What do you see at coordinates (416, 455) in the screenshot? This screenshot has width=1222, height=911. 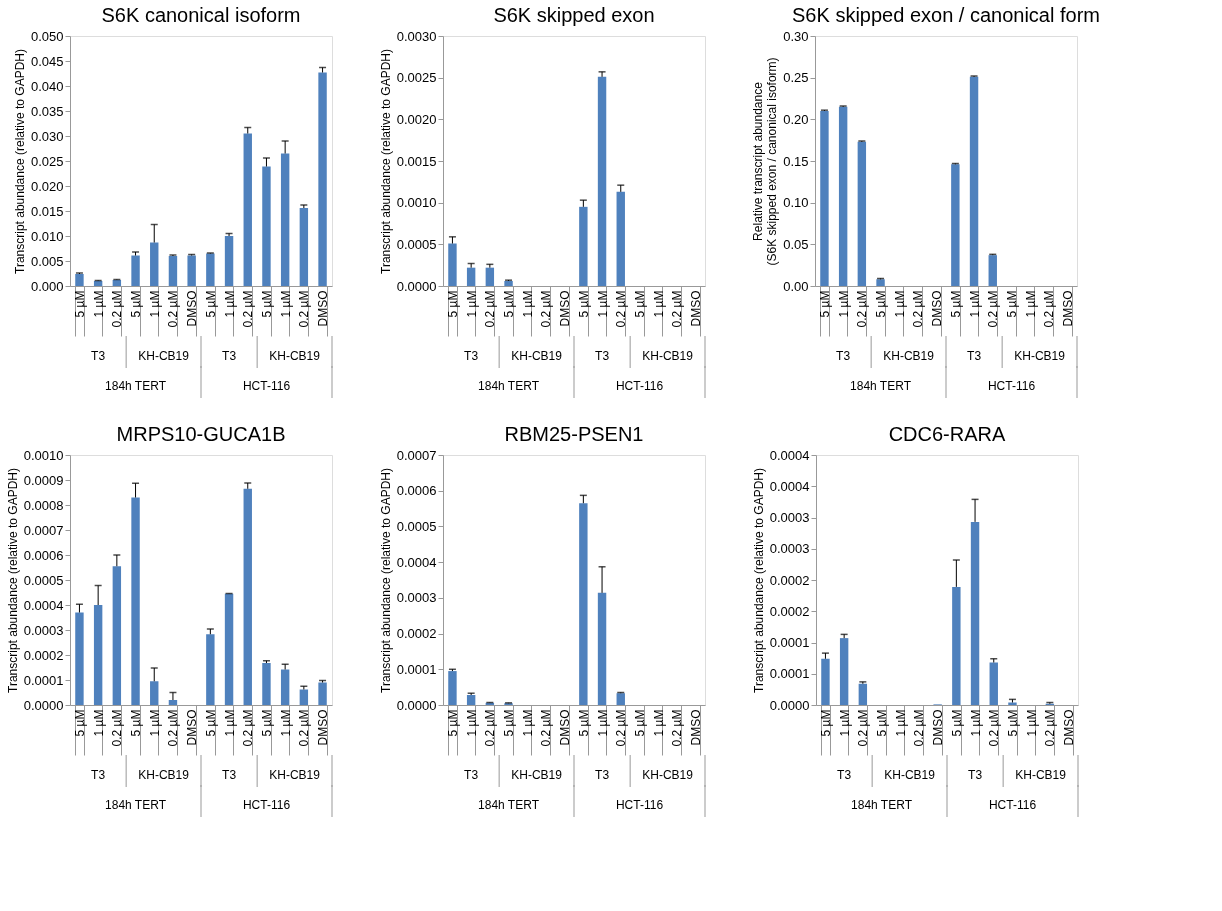 I see `y-tick-label: 0.0007` at bounding box center [416, 455].